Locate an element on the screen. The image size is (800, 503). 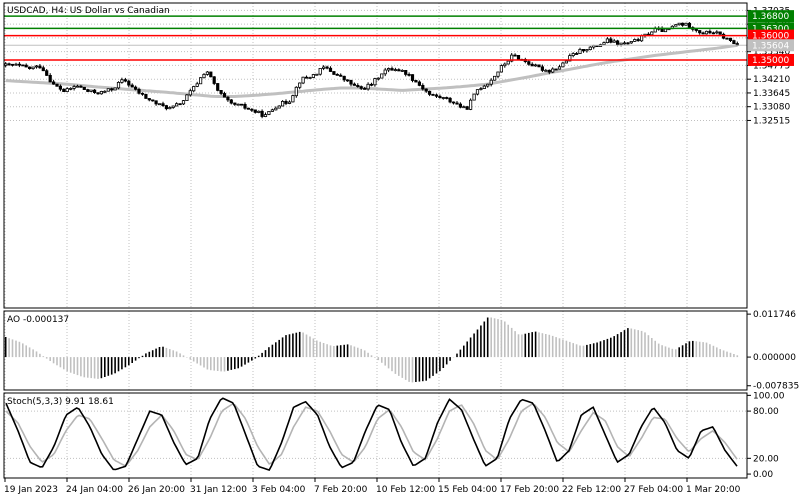
chart-title: USDCAD, H4: US Dollar vs Canadian is located at coordinates (88, 11).